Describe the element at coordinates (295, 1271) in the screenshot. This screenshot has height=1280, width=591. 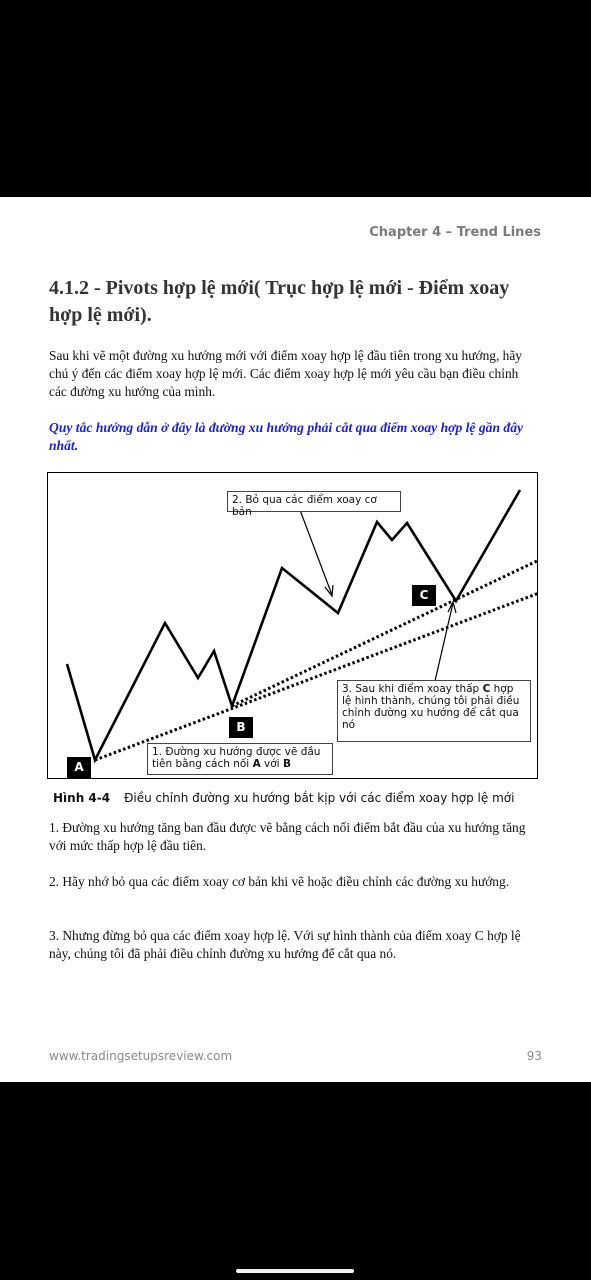
I see `home-indicator` at that location.